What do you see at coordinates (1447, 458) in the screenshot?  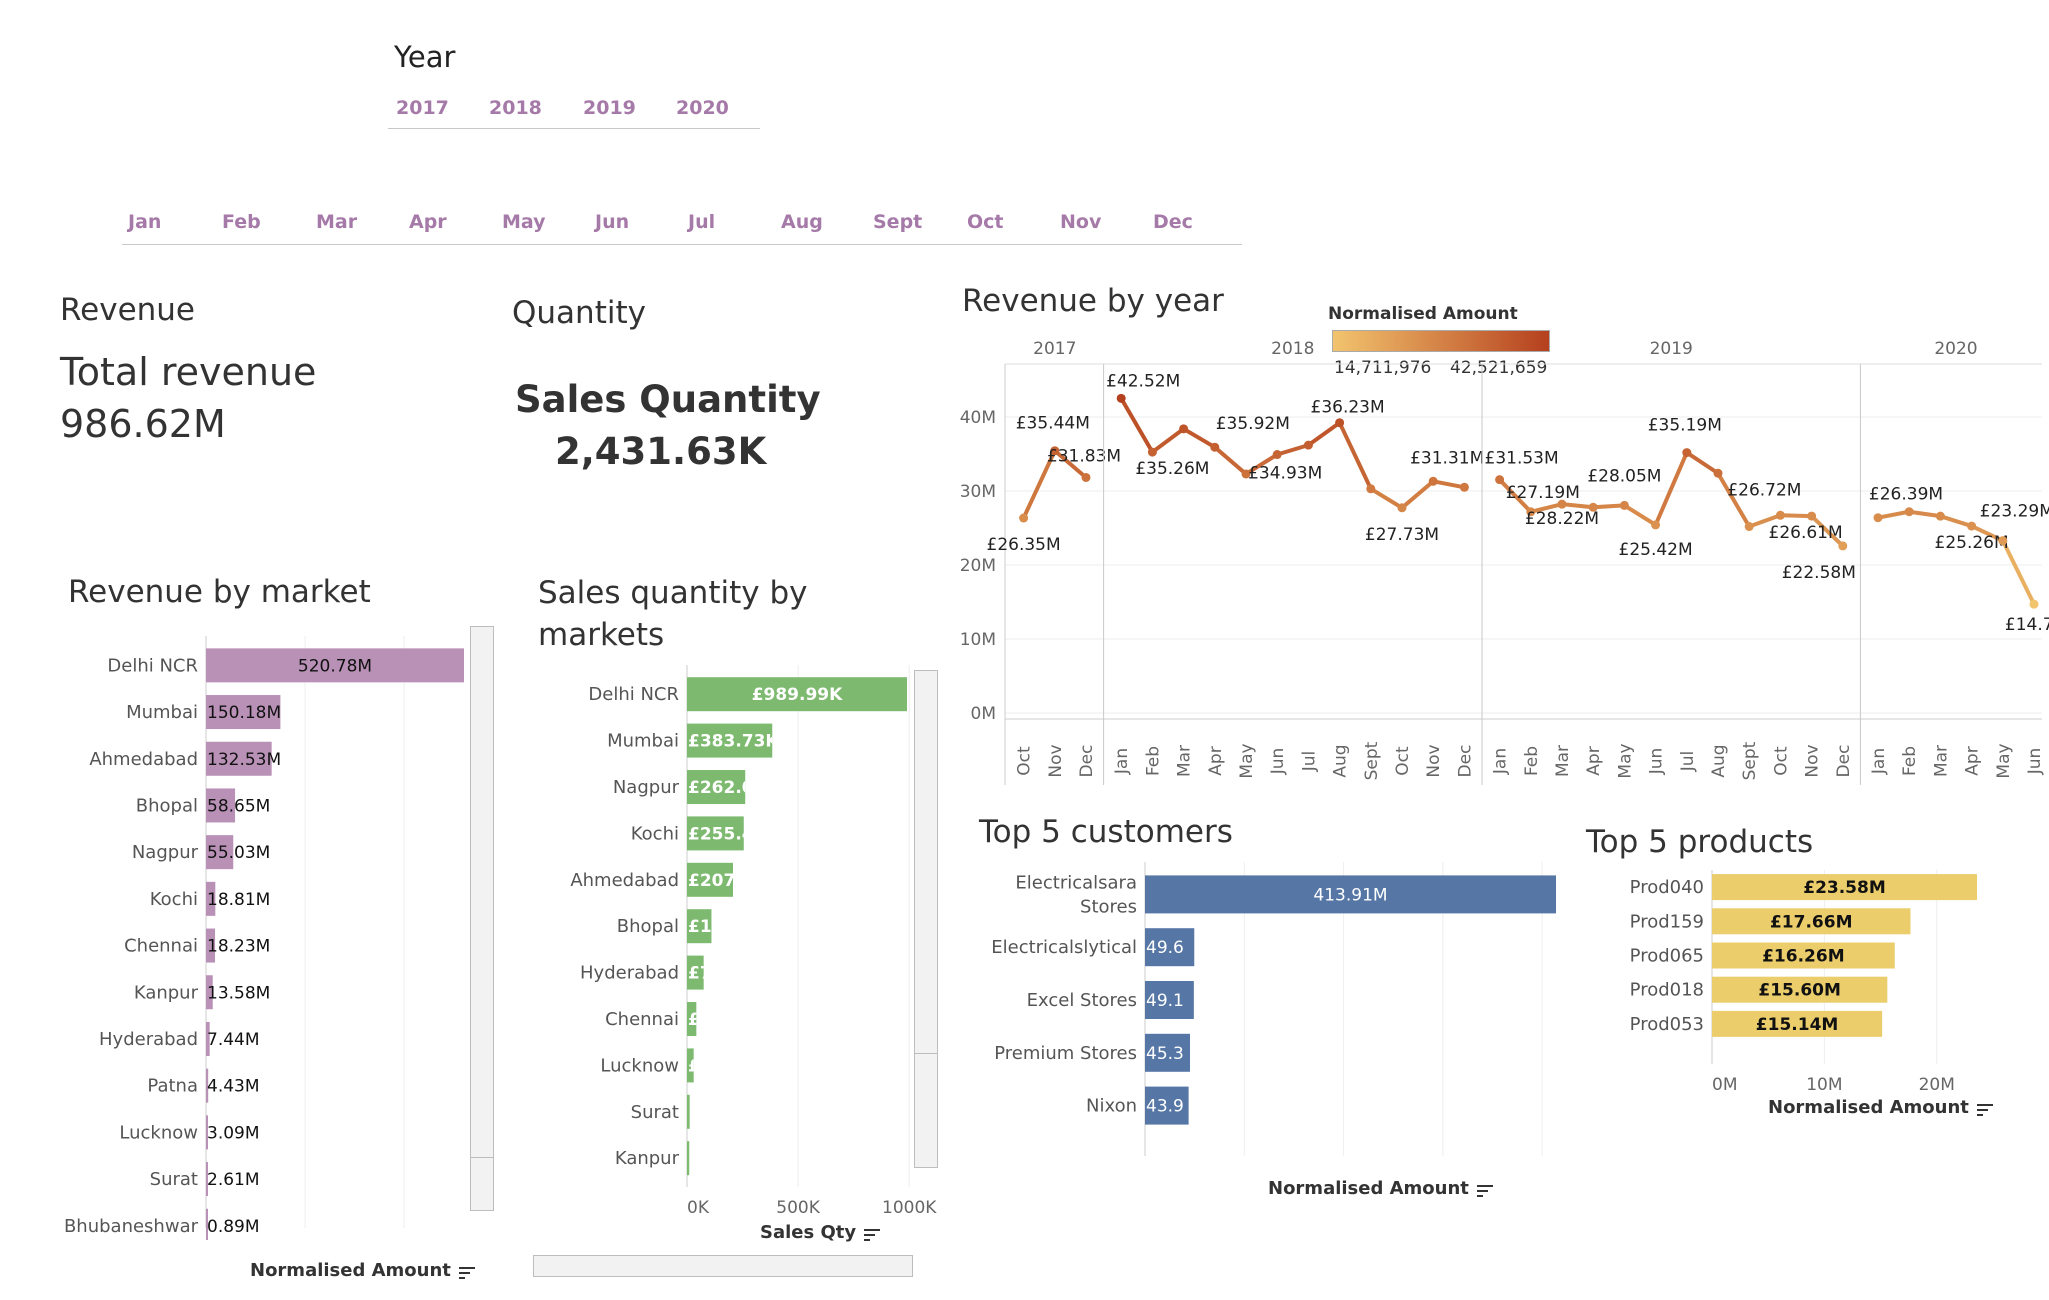 I see `data-label: £31.31M` at bounding box center [1447, 458].